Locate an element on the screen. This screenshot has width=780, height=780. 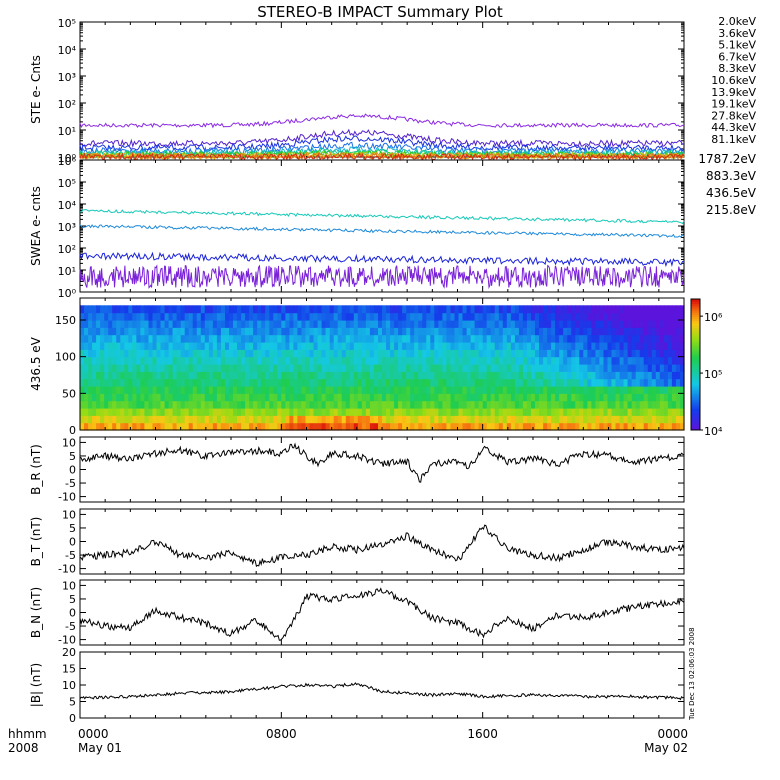
y-tick-label: 150 is located at coordinates (65, 320).